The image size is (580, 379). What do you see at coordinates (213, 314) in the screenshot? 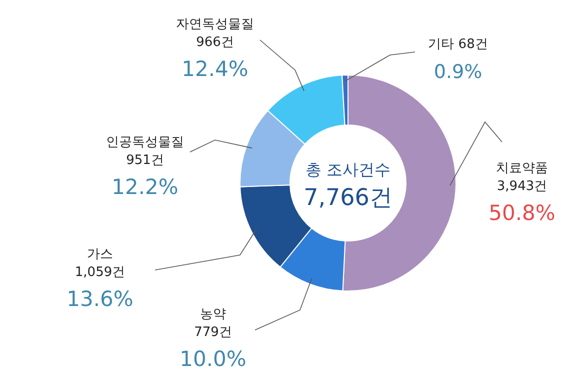
I see `slice-label: 농약` at bounding box center [213, 314].